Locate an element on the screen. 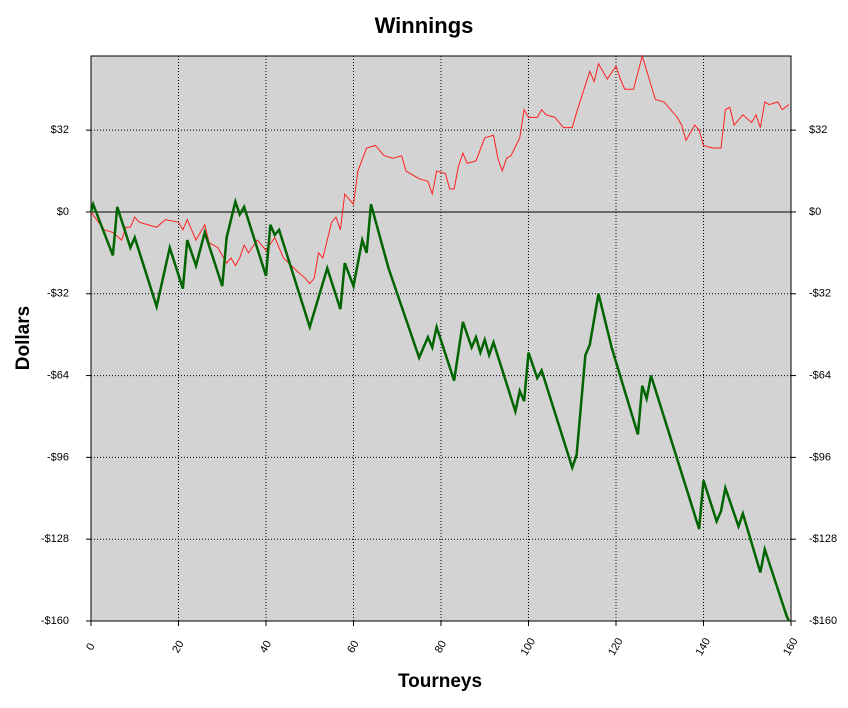 The width and height of the screenshot is (848, 708). y2-tick-label: $0 is located at coordinates (815, 212).